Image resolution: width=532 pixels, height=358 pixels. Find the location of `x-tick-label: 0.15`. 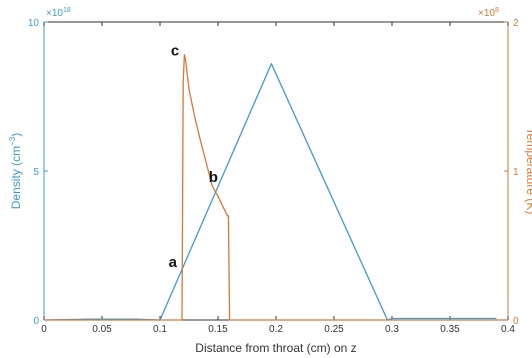

x-tick-label: 0.15 is located at coordinates (218, 329).